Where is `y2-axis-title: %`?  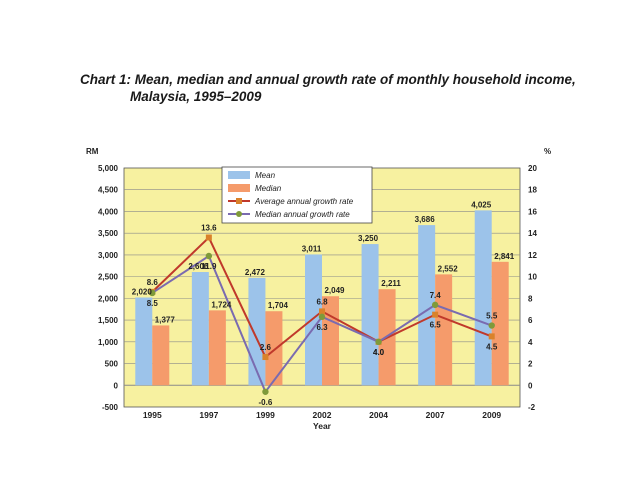
y2-axis-title: % is located at coordinates (547, 151).